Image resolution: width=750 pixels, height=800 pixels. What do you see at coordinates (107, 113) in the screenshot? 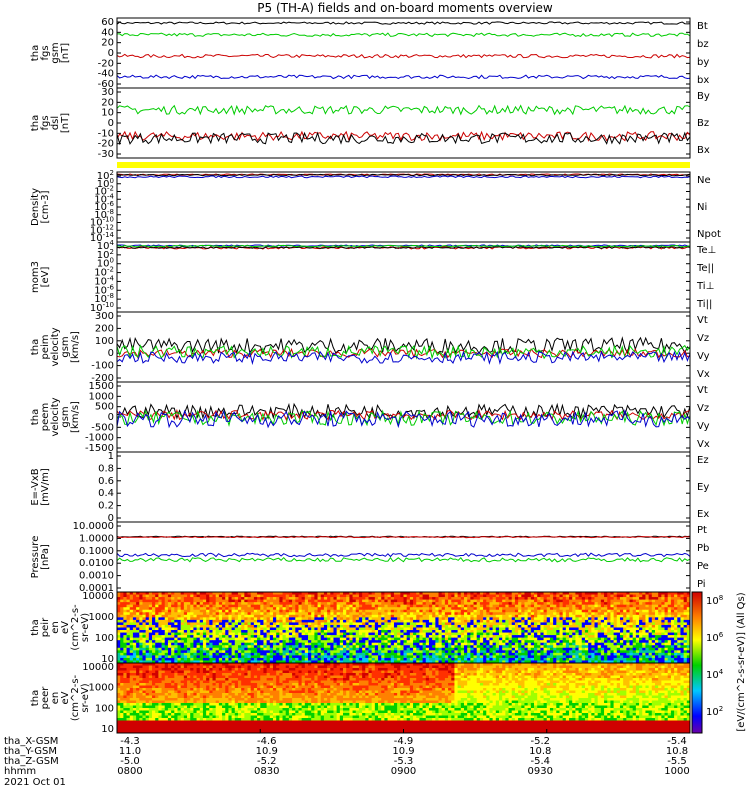
I see `ytick-label: 10` at bounding box center [107, 113].